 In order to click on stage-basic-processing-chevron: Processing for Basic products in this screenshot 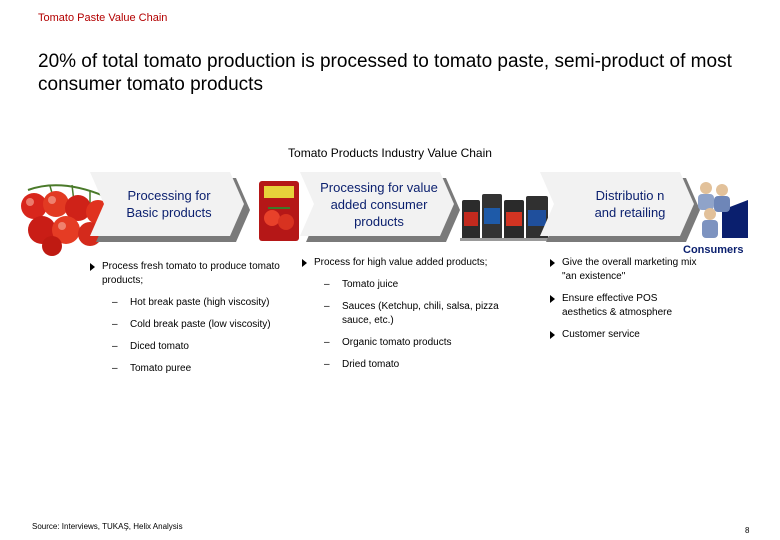, I will do `click(170, 207)`.